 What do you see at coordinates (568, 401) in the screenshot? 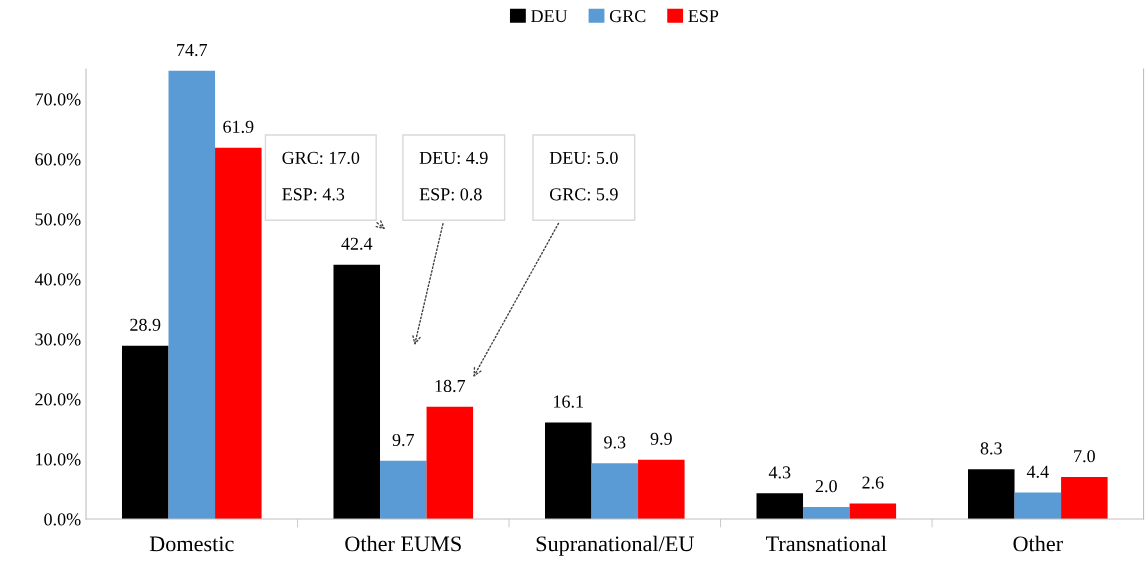
I see `data-label: 16.1` at bounding box center [568, 401].